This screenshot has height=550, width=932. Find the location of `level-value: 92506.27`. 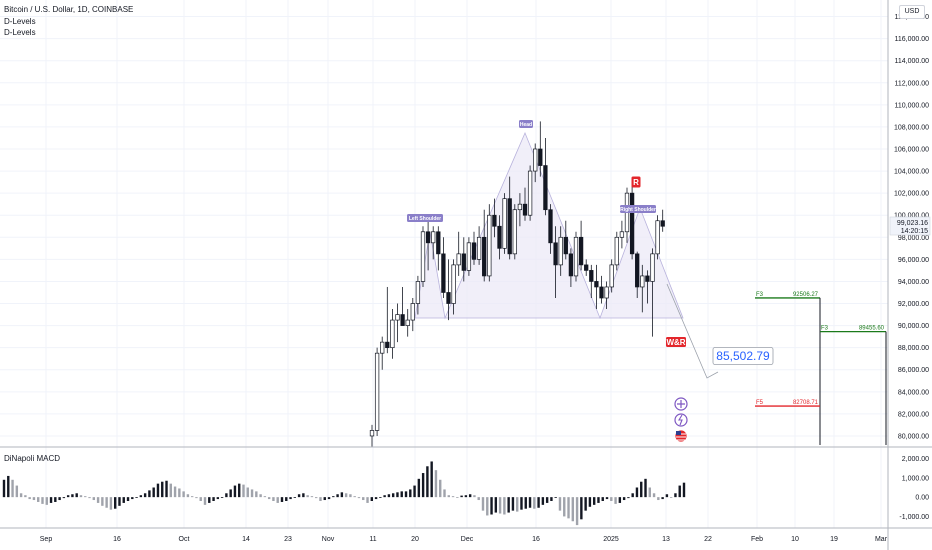

level-value: 92506.27 is located at coordinates (806, 295).